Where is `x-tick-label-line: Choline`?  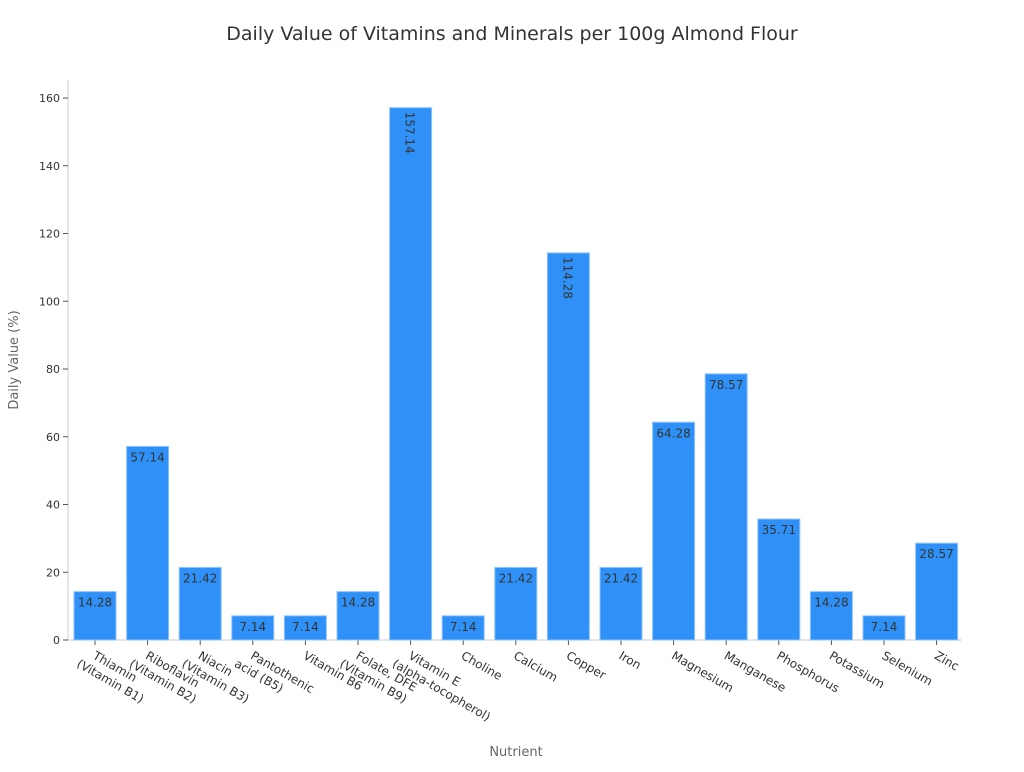 x-tick-label-line: Choline is located at coordinates (482, 665).